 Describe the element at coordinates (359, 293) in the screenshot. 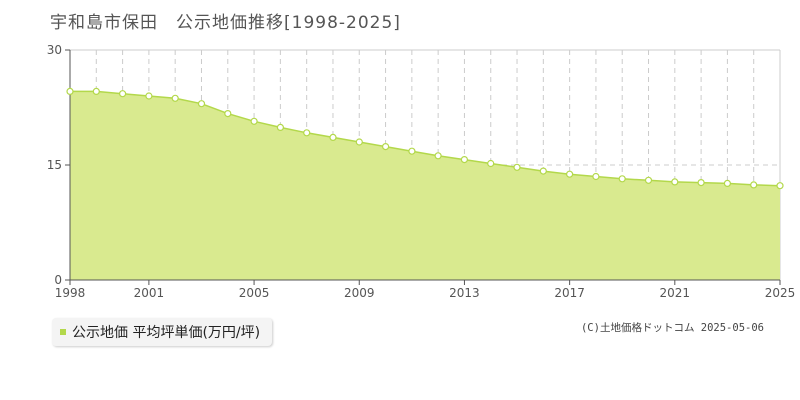

I see `x-tick-label: 2009` at that location.